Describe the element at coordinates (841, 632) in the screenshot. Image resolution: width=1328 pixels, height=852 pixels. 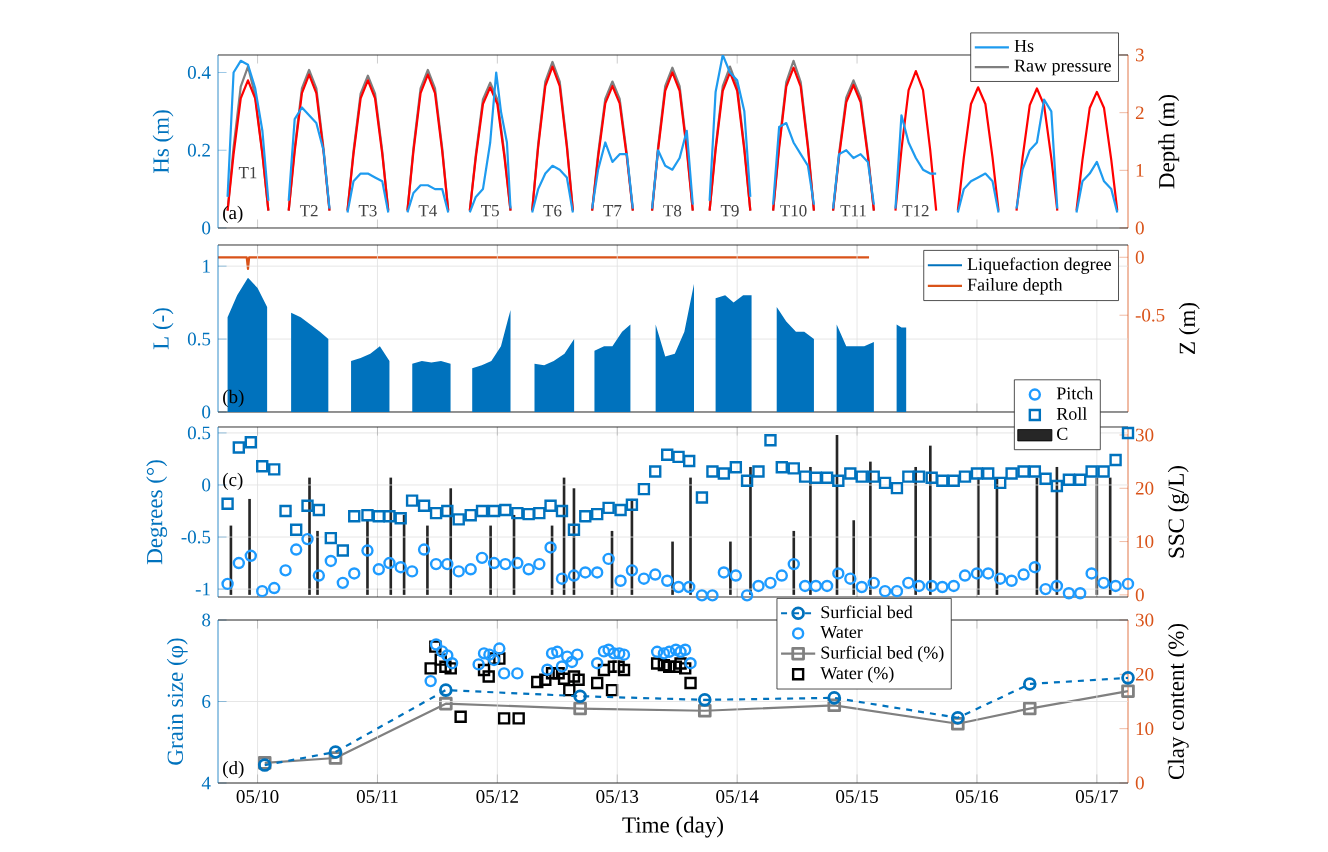
I see `legend-label: Water` at that location.